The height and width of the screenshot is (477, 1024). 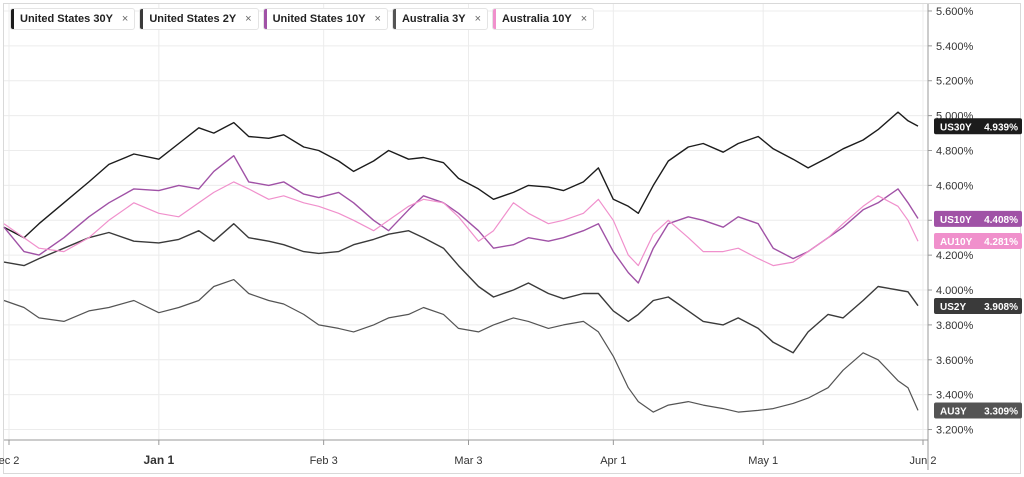 I want to click on legend-label: Australia 3Y, so click(x=433, y=19).